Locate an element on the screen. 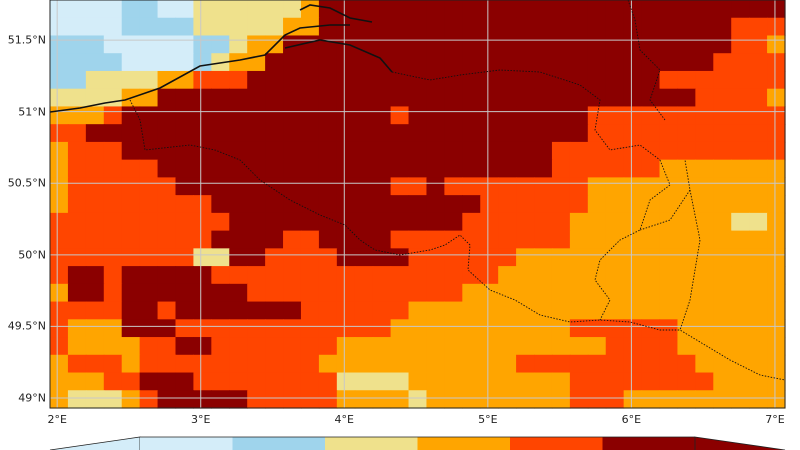  lat-label: 50.5°N is located at coordinates (26, 183).